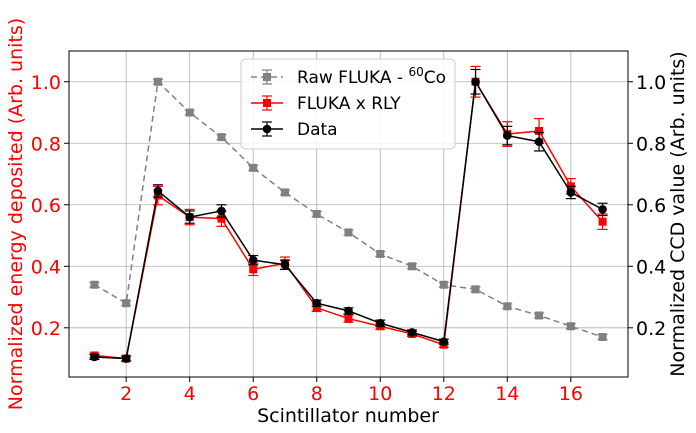 The height and width of the screenshot is (433, 696). What do you see at coordinates (371, 76) in the screenshot?
I see `legend-label: Raw FLUKA - 60Co` at bounding box center [371, 76].